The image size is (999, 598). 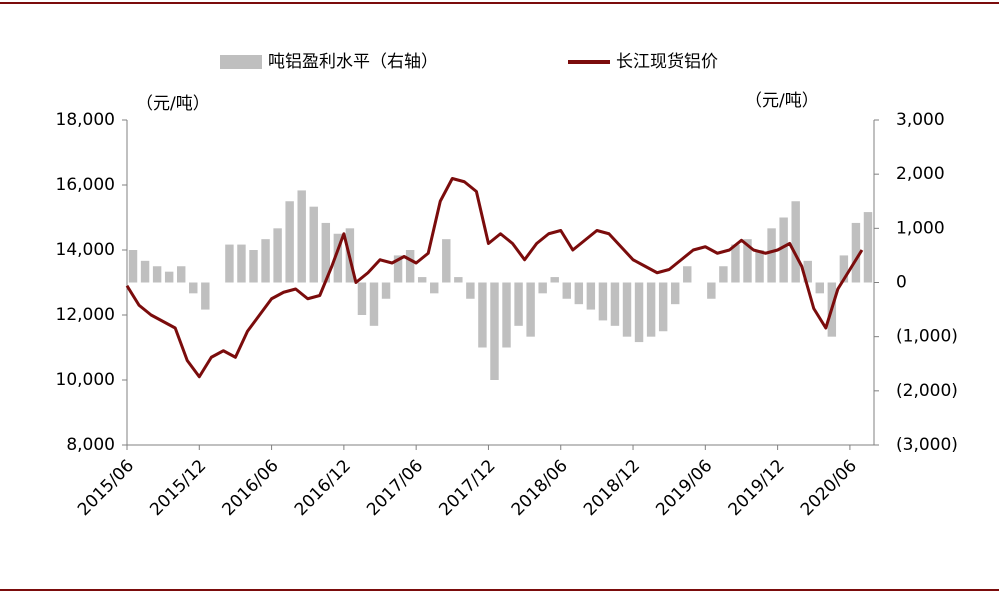 I want to click on x-tick-label: 2018/06, so click(x=540, y=488).